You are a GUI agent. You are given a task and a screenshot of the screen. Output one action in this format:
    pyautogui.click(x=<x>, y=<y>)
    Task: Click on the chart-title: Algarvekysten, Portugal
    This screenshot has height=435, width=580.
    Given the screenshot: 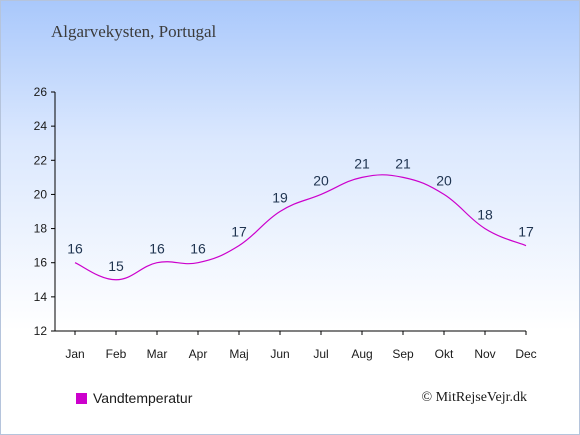 What is the action you would take?
    pyautogui.click(x=134, y=31)
    